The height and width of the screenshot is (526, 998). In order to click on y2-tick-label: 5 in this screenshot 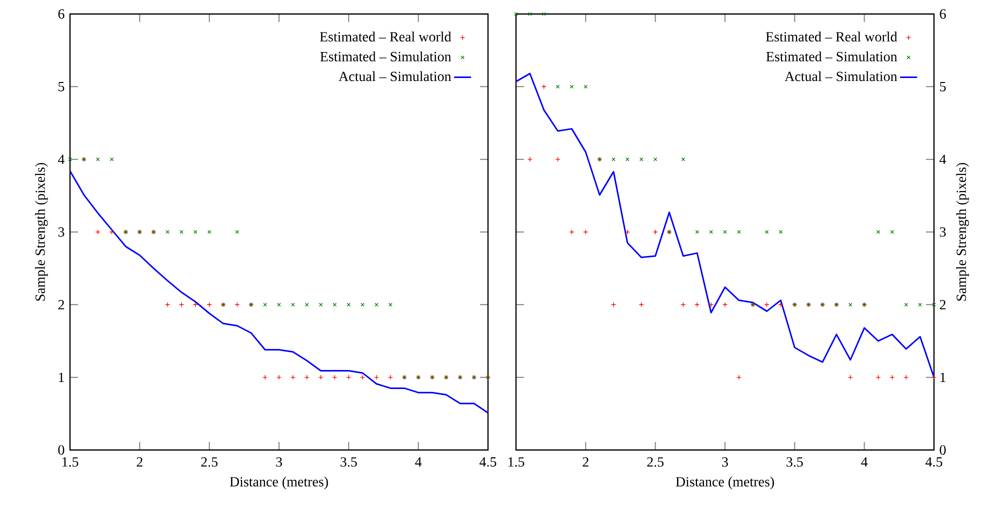, I will do `click(943, 87)`.